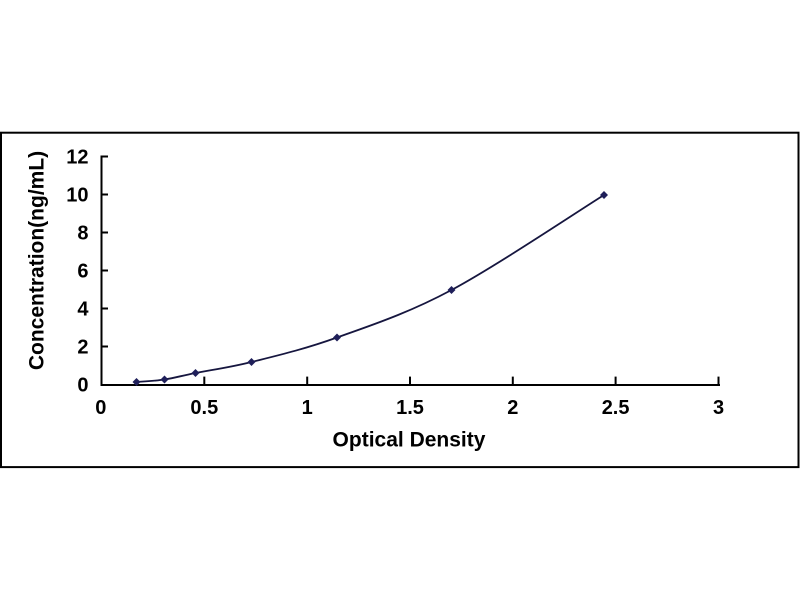 This screenshot has height=600, width=800. What do you see at coordinates (409, 440) in the screenshot?
I see `svg-text: Optical Density` at bounding box center [409, 440].